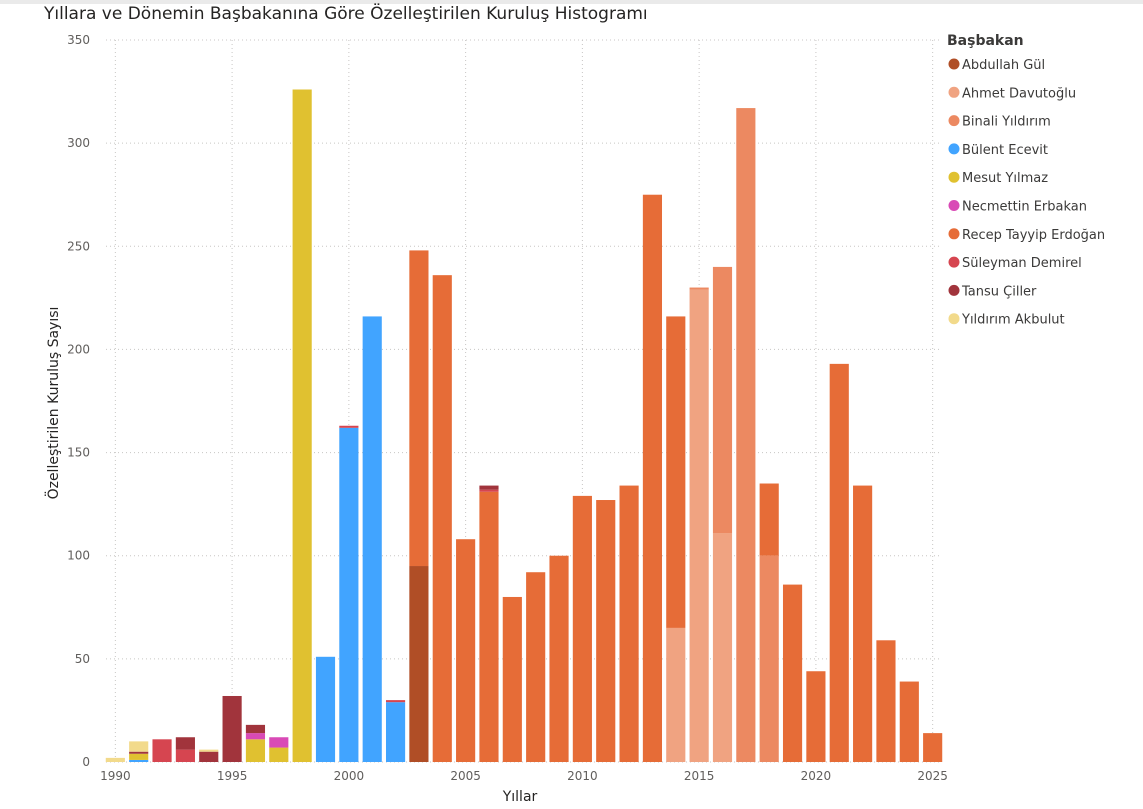 This screenshot has width=1143, height=809. What do you see at coordinates (232, 776) in the screenshot?
I see `x-tick-label: 1995` at bounding box center [232, 776].